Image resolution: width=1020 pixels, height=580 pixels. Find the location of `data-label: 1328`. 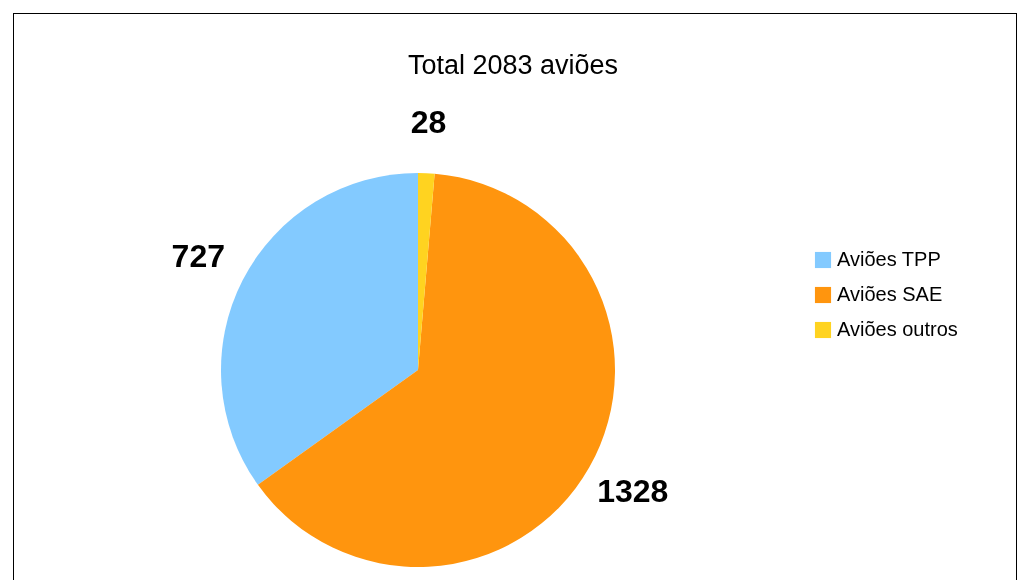

data-label: 1328 is located at coordinates (633, 490).